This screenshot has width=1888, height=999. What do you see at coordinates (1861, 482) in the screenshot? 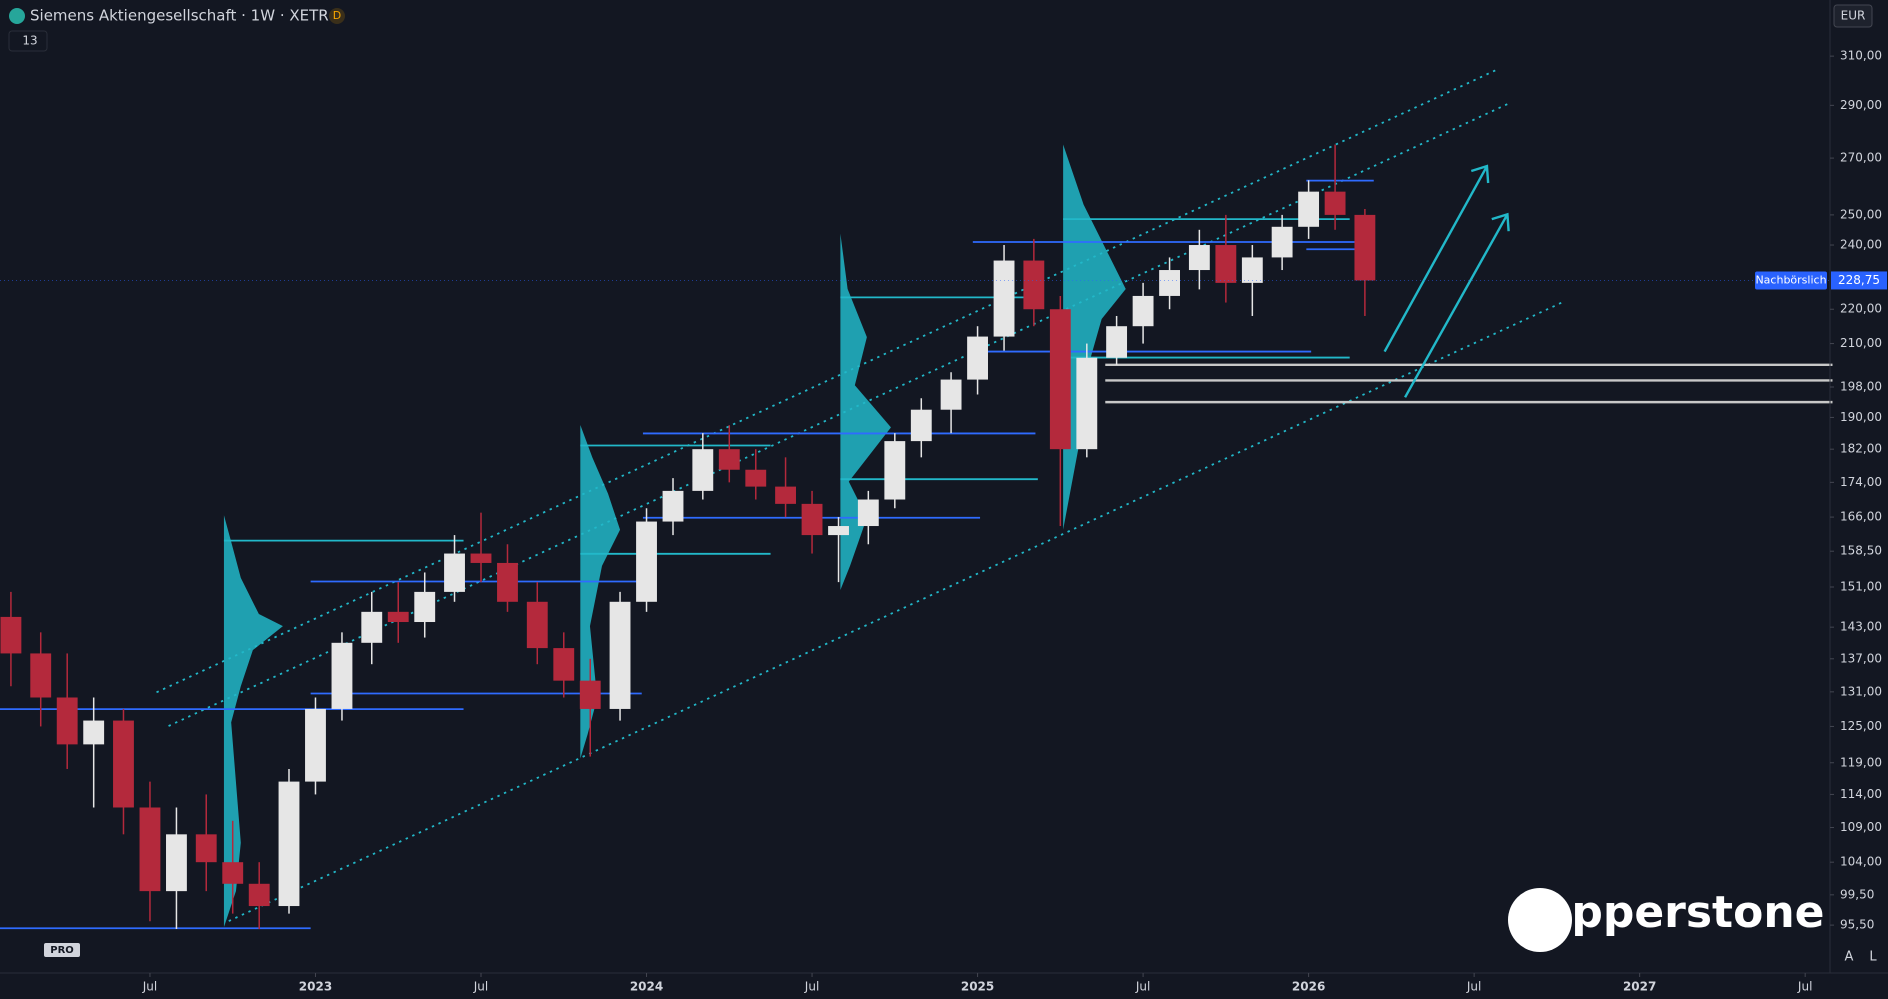
I see `y-tick-label: 174,00` at bounding box center [1861, 482].